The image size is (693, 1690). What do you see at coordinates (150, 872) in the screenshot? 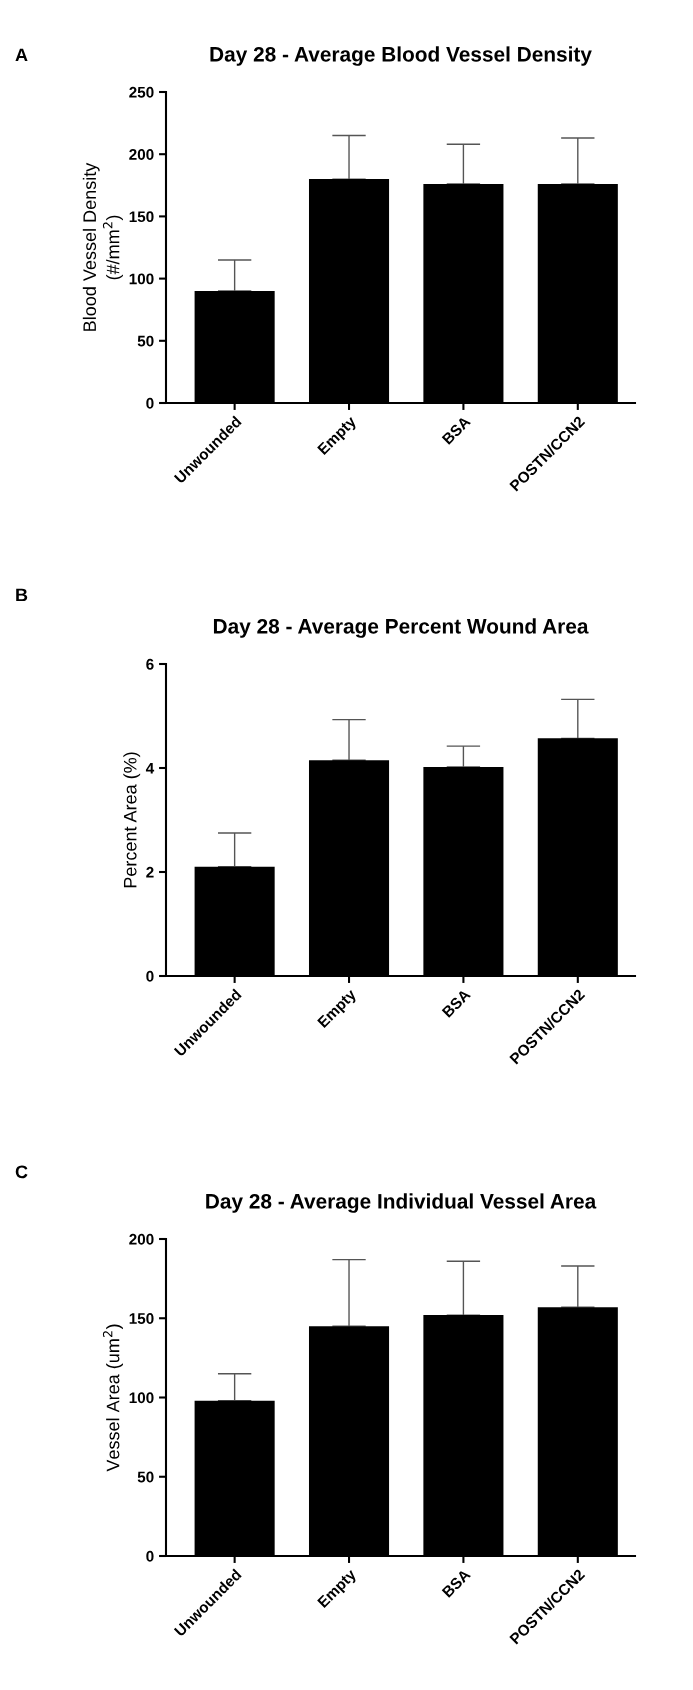
I see `y-tick-label: 2` at bounding box center [150, 872].